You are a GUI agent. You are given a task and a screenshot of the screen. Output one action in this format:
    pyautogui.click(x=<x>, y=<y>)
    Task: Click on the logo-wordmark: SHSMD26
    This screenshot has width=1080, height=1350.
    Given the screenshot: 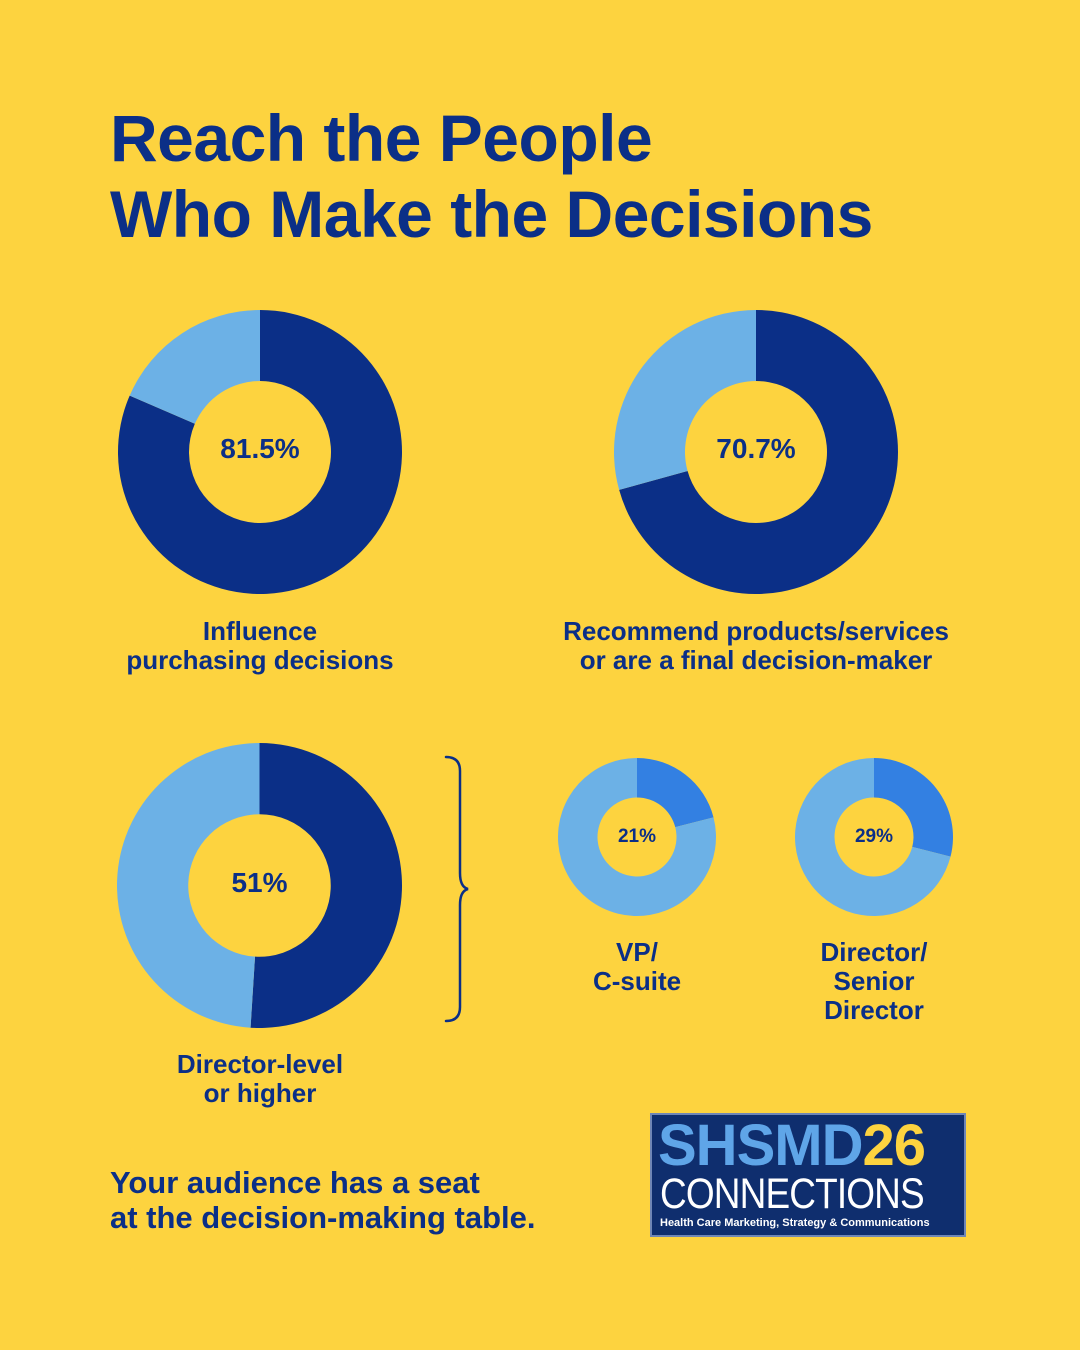 What is the action you would take?
    pyautogui.click(x=792, y=1145)
    